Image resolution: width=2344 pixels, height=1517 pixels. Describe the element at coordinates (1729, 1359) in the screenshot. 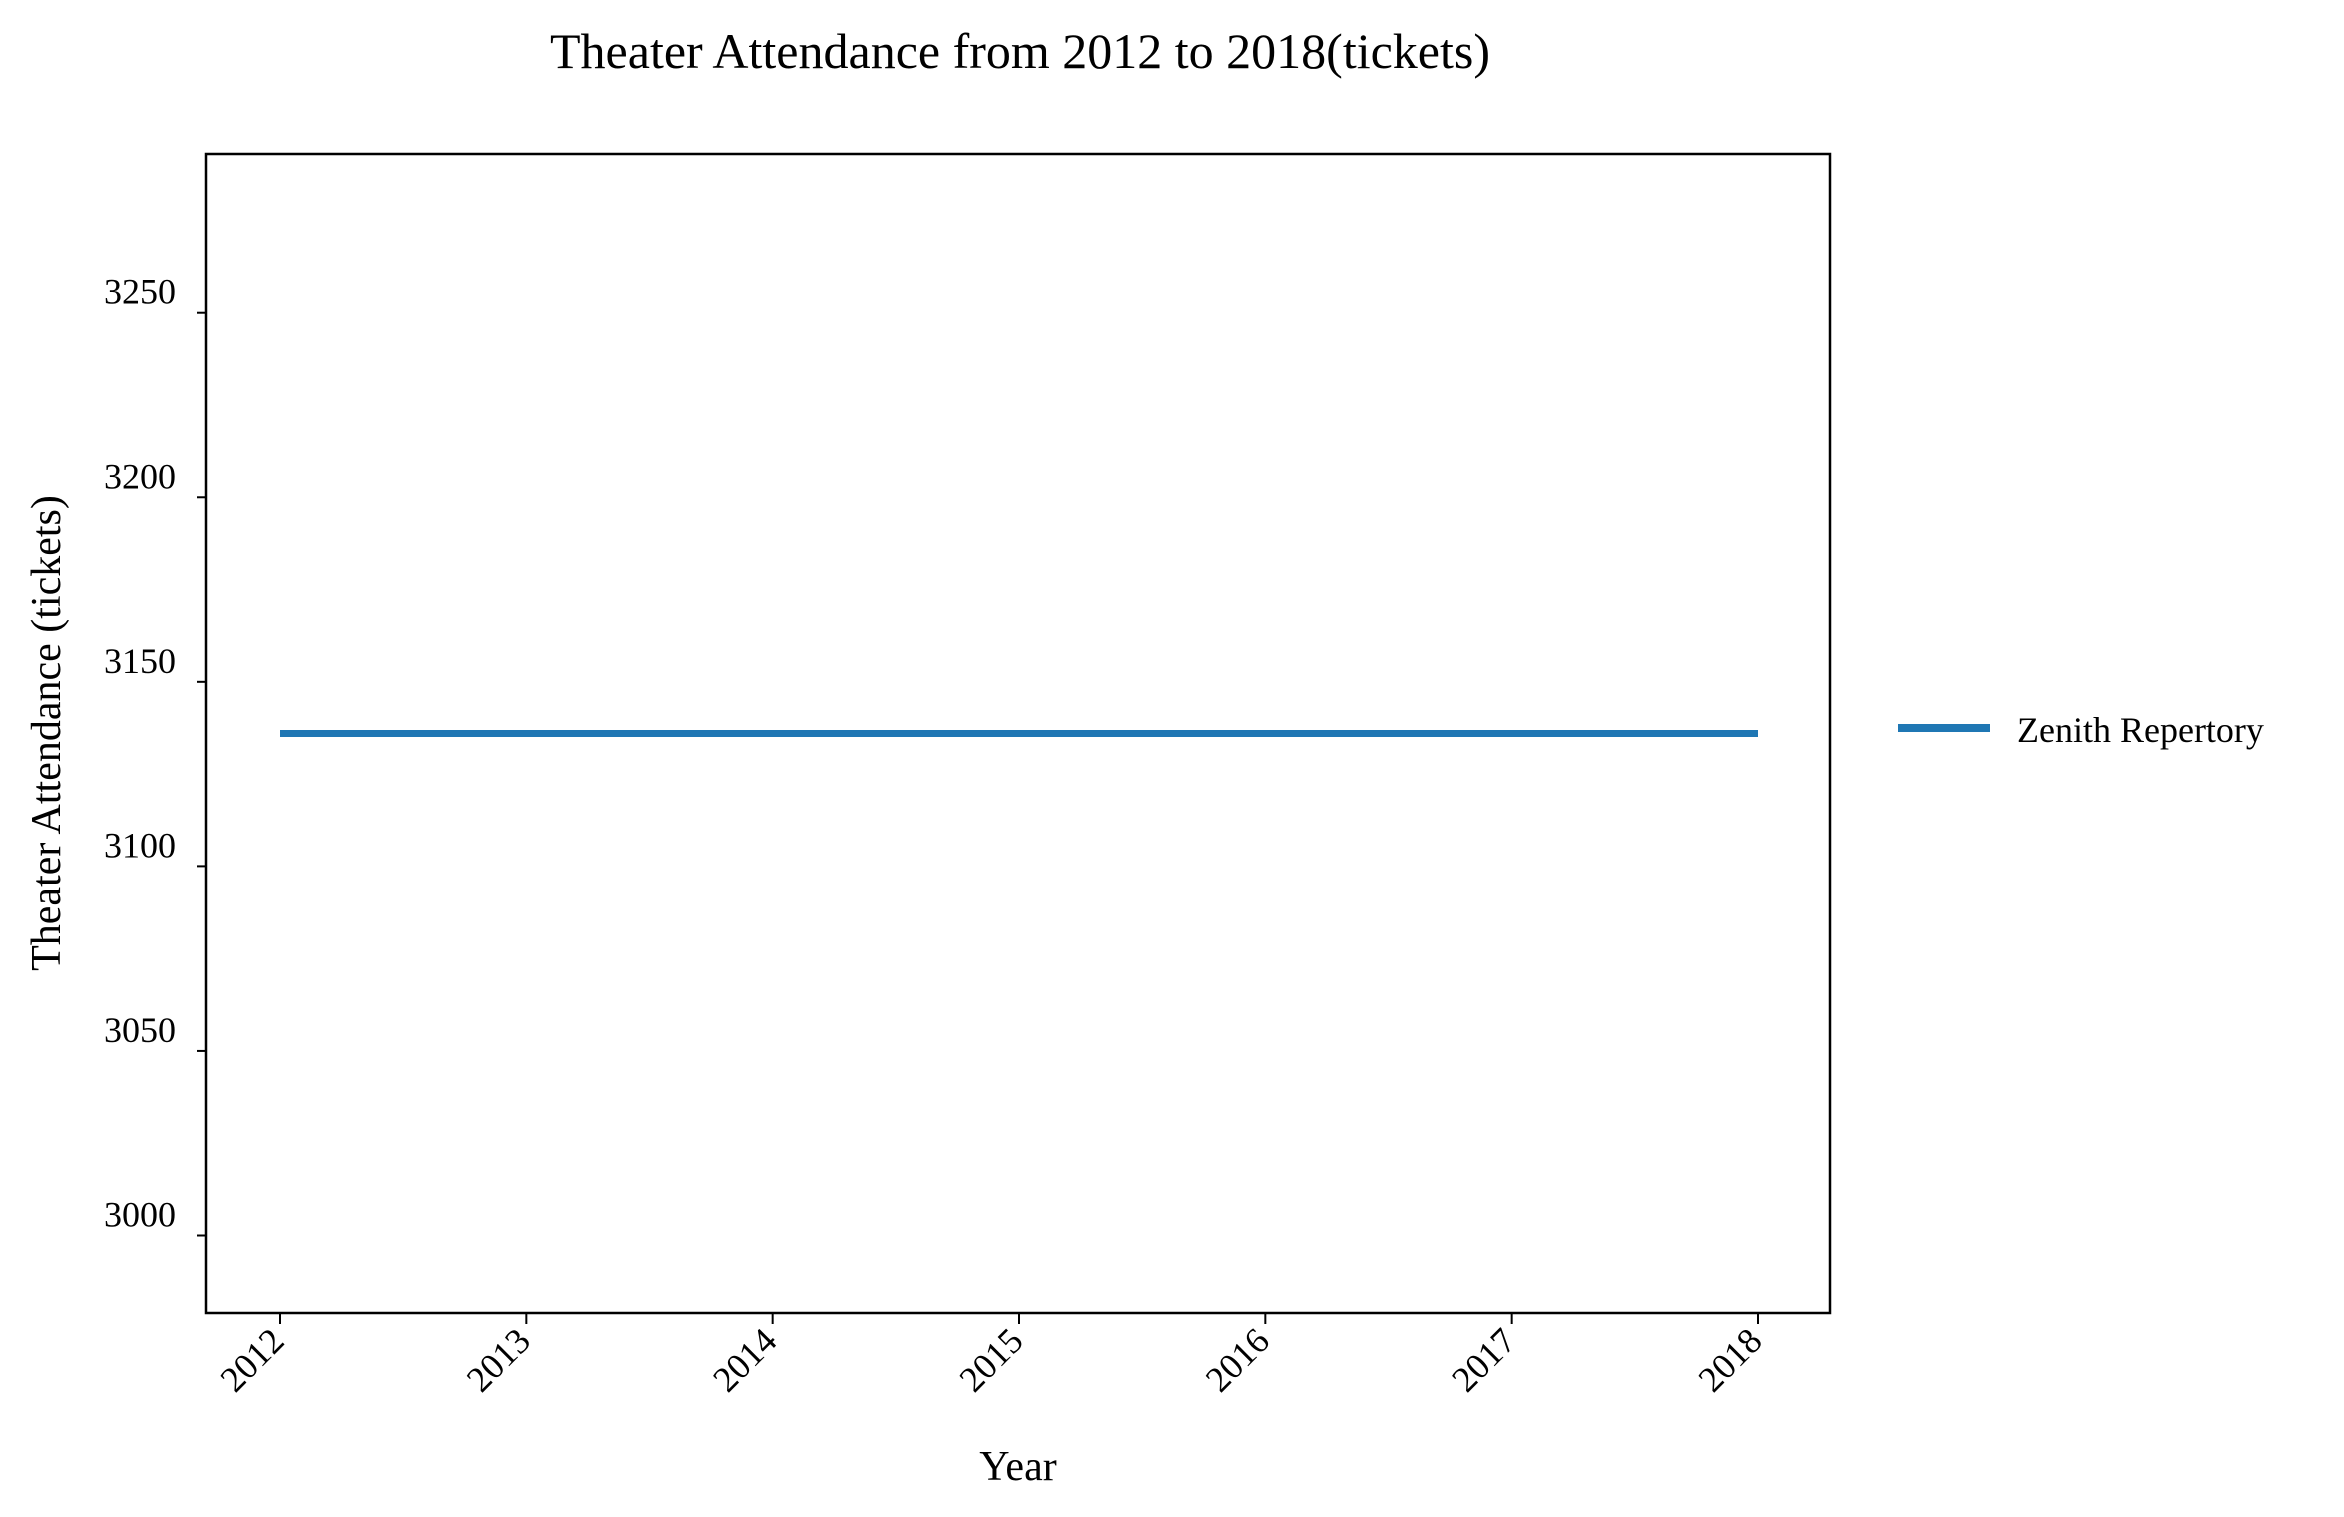

I see `x-tick-label: 2018` at that location.